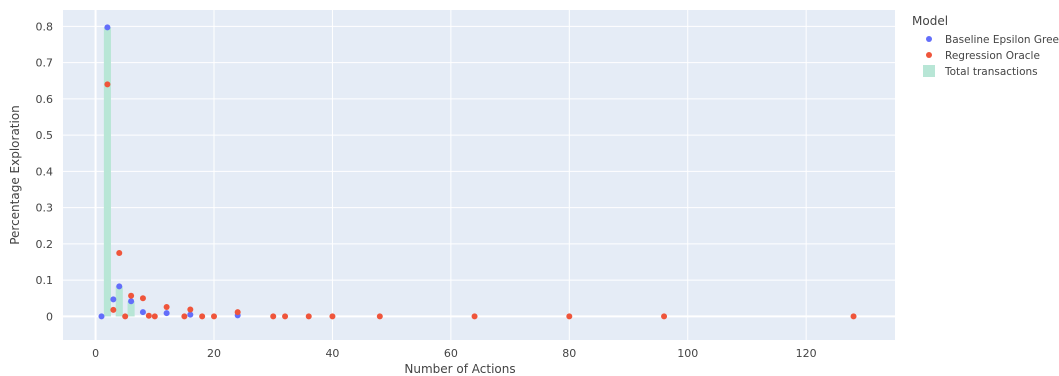 Image resolution: width=1059 pixels, height=376 pixels. I want to click on y-tick-label: 0.6, so click(45, 99).